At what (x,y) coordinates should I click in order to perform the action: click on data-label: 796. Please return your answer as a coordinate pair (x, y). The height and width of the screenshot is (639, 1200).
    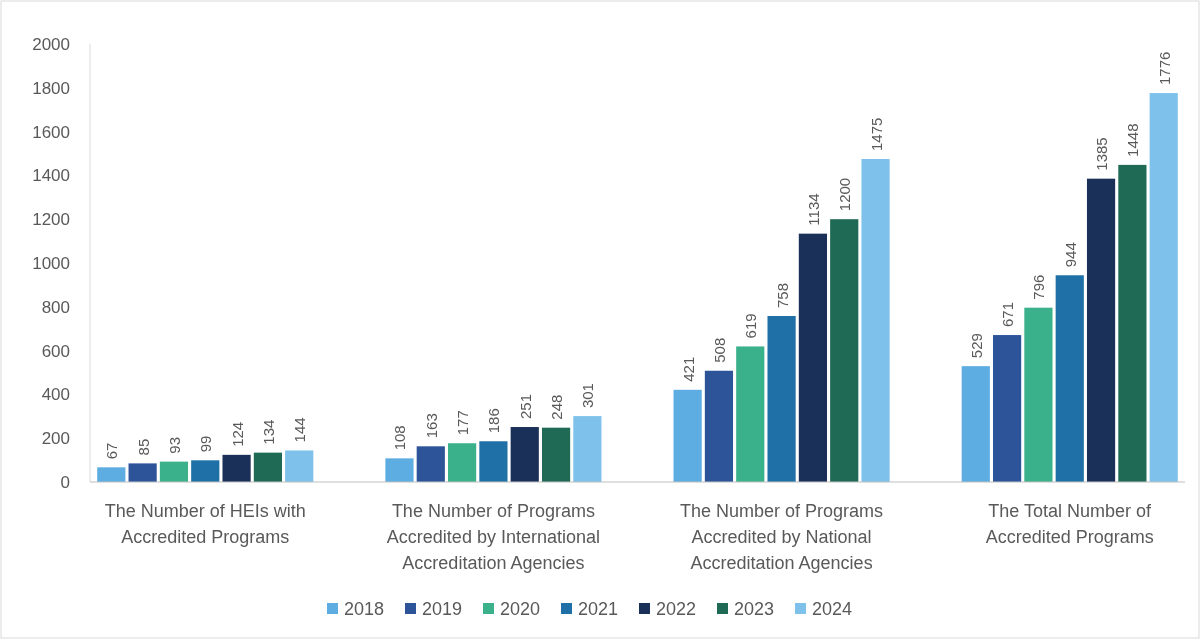
    Looking at the image, I should click on (1039, 287).